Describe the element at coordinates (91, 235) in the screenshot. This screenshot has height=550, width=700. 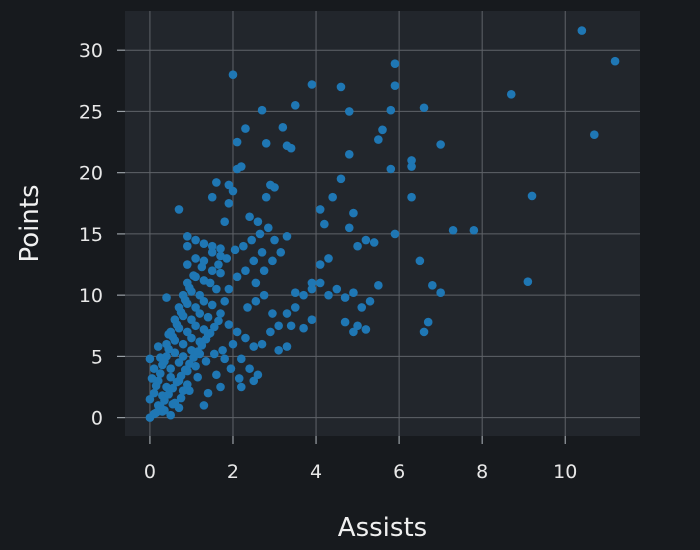
I see `y-tick-label: 15` at that location.